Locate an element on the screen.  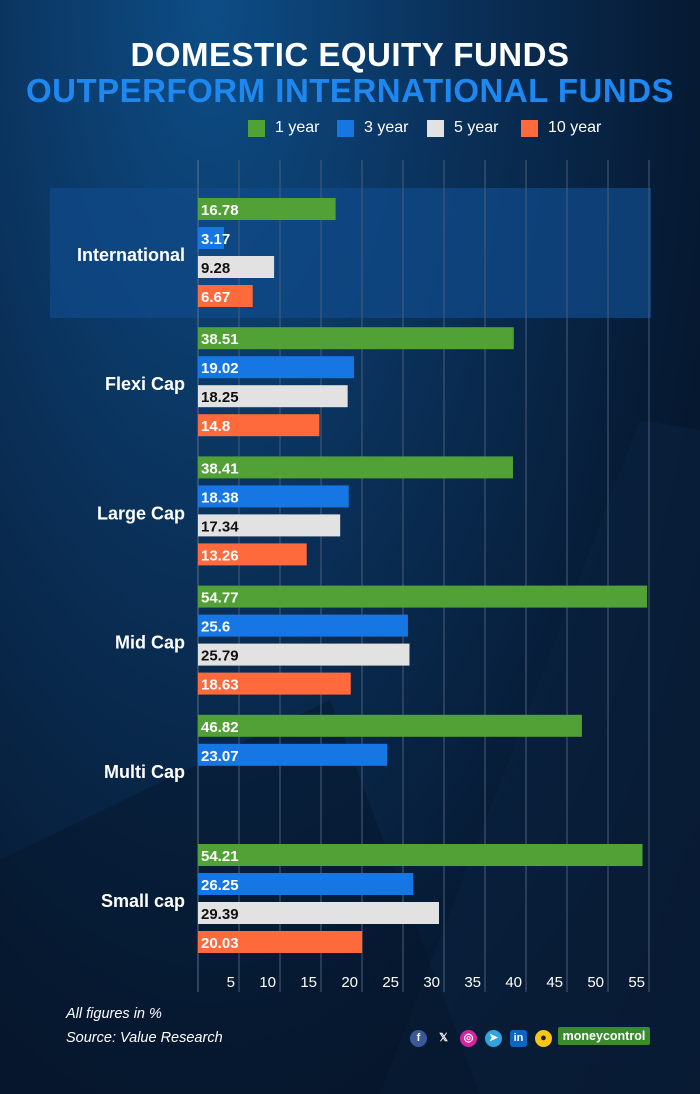
data-label: 17.34 is located at coordinates (220, 526).